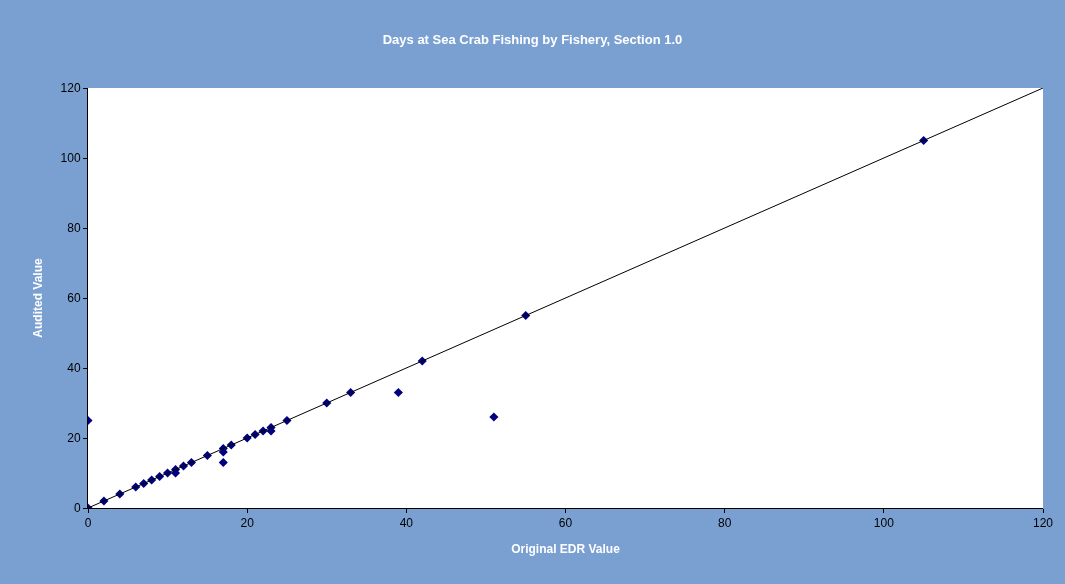 The height and width of the screenshot is (584, 1065). What do you see at coordinates (37, 298) in the screenshot?
I see `y-axis-title: Audited Value` at bounding box center [37, 298].